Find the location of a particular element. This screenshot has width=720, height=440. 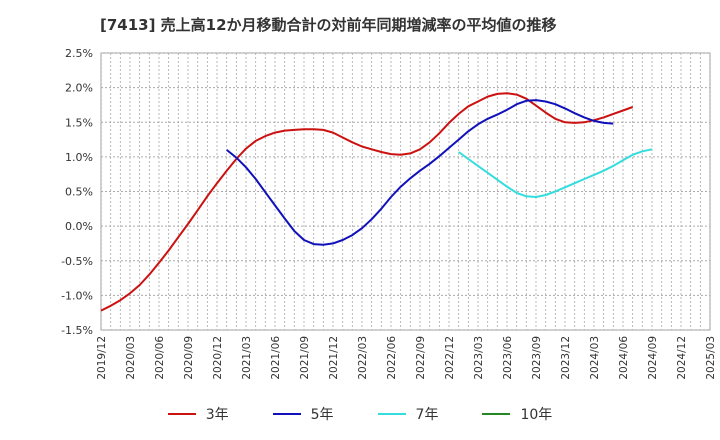

x-tick-label: 2022/03 is located at coordinates (363, 358).